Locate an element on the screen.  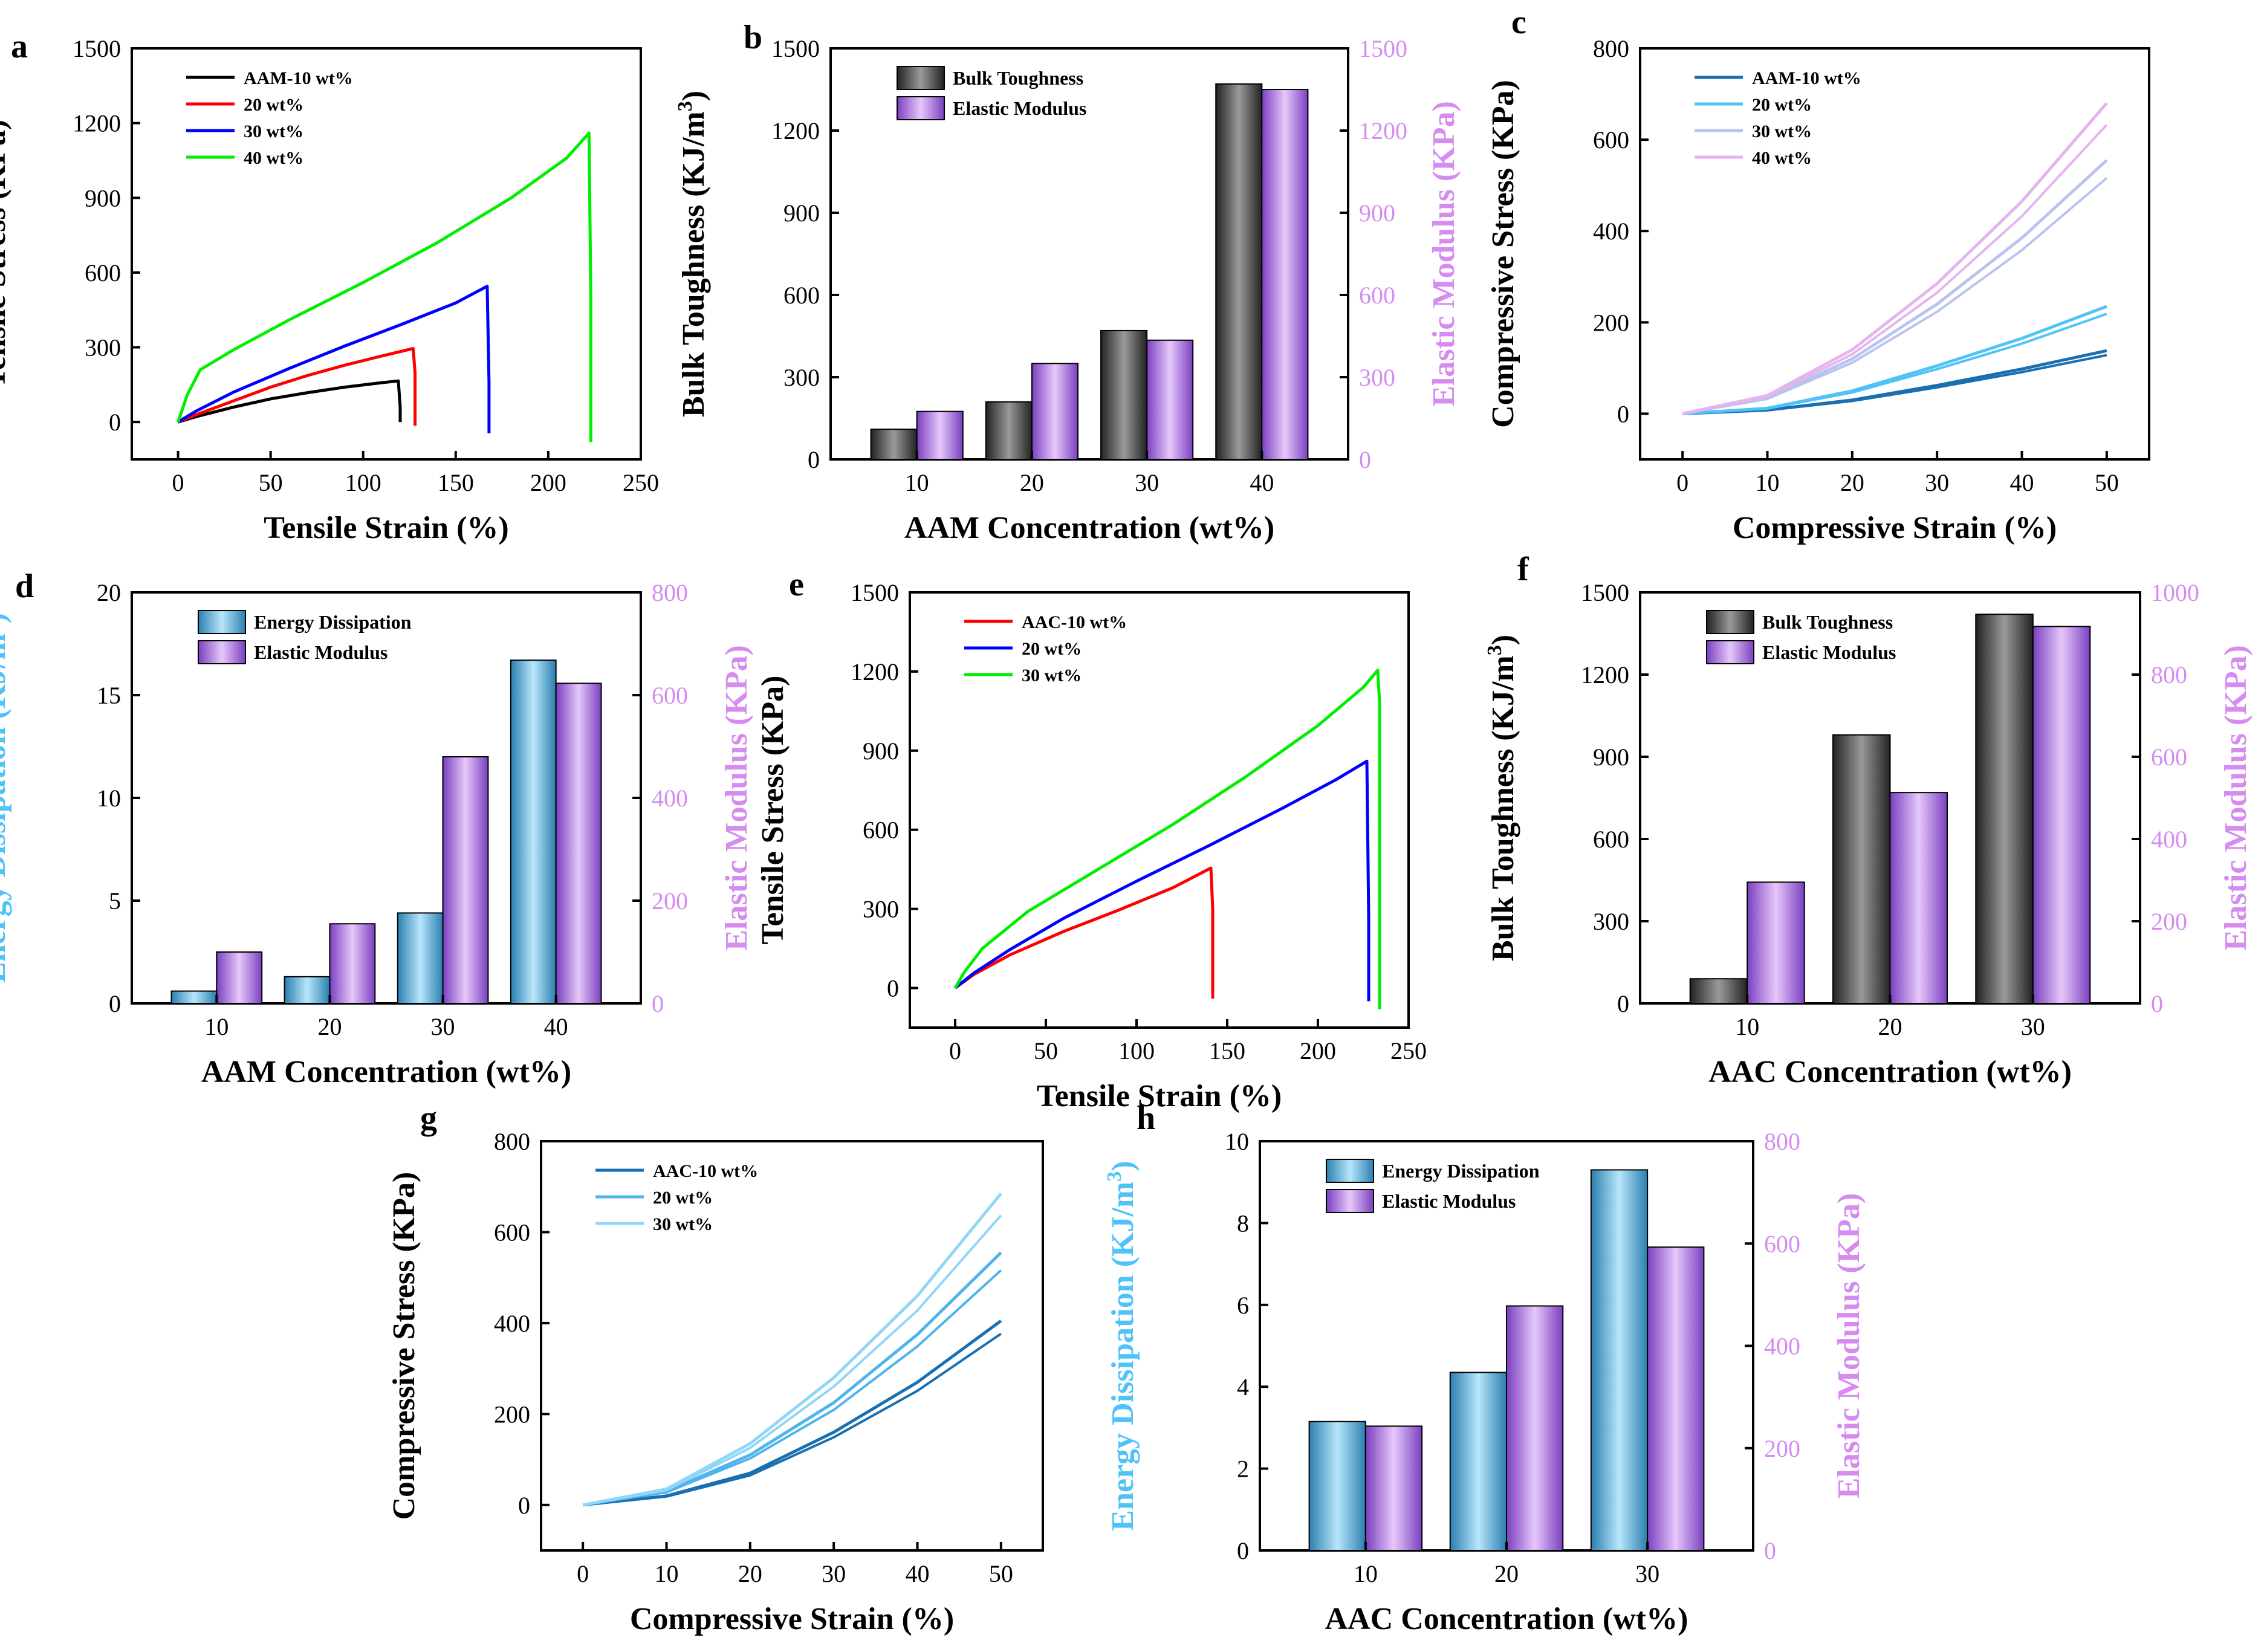
x-tick-label: 100 is located at coordinates (363, 482).